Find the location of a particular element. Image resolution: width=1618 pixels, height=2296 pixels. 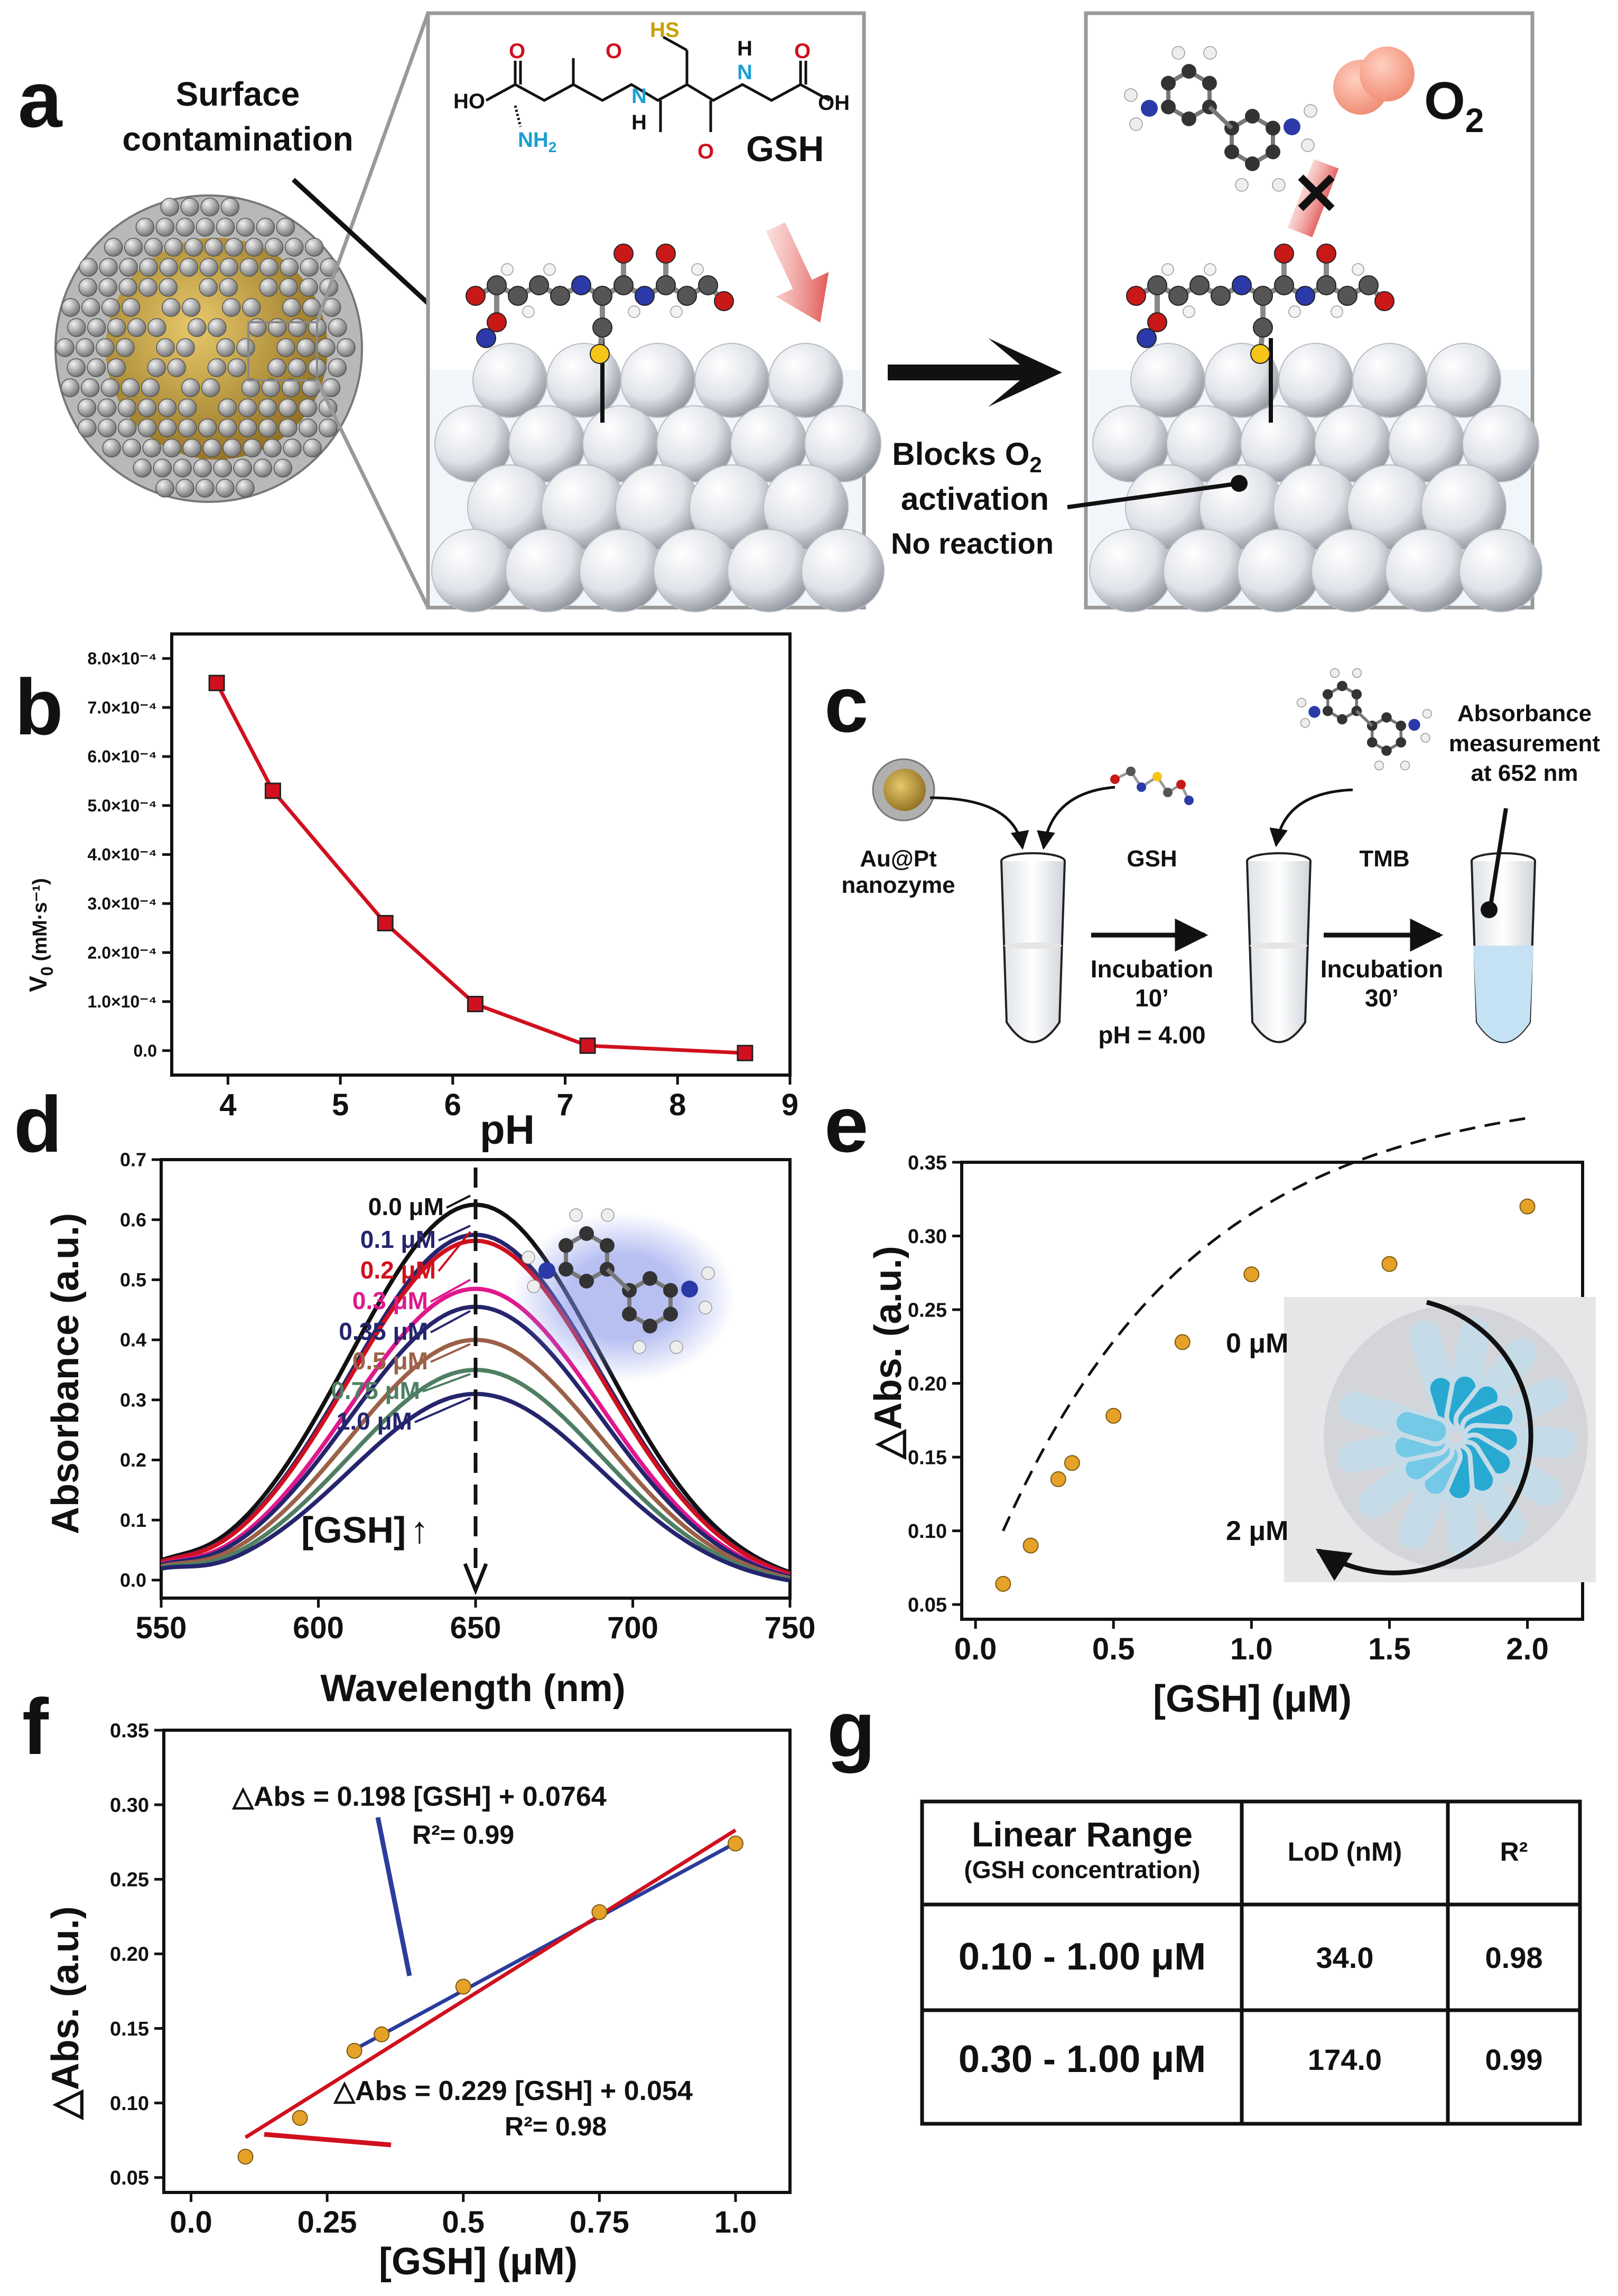

row1-lod: 34.0 is located at coordinates (1345, 1957).